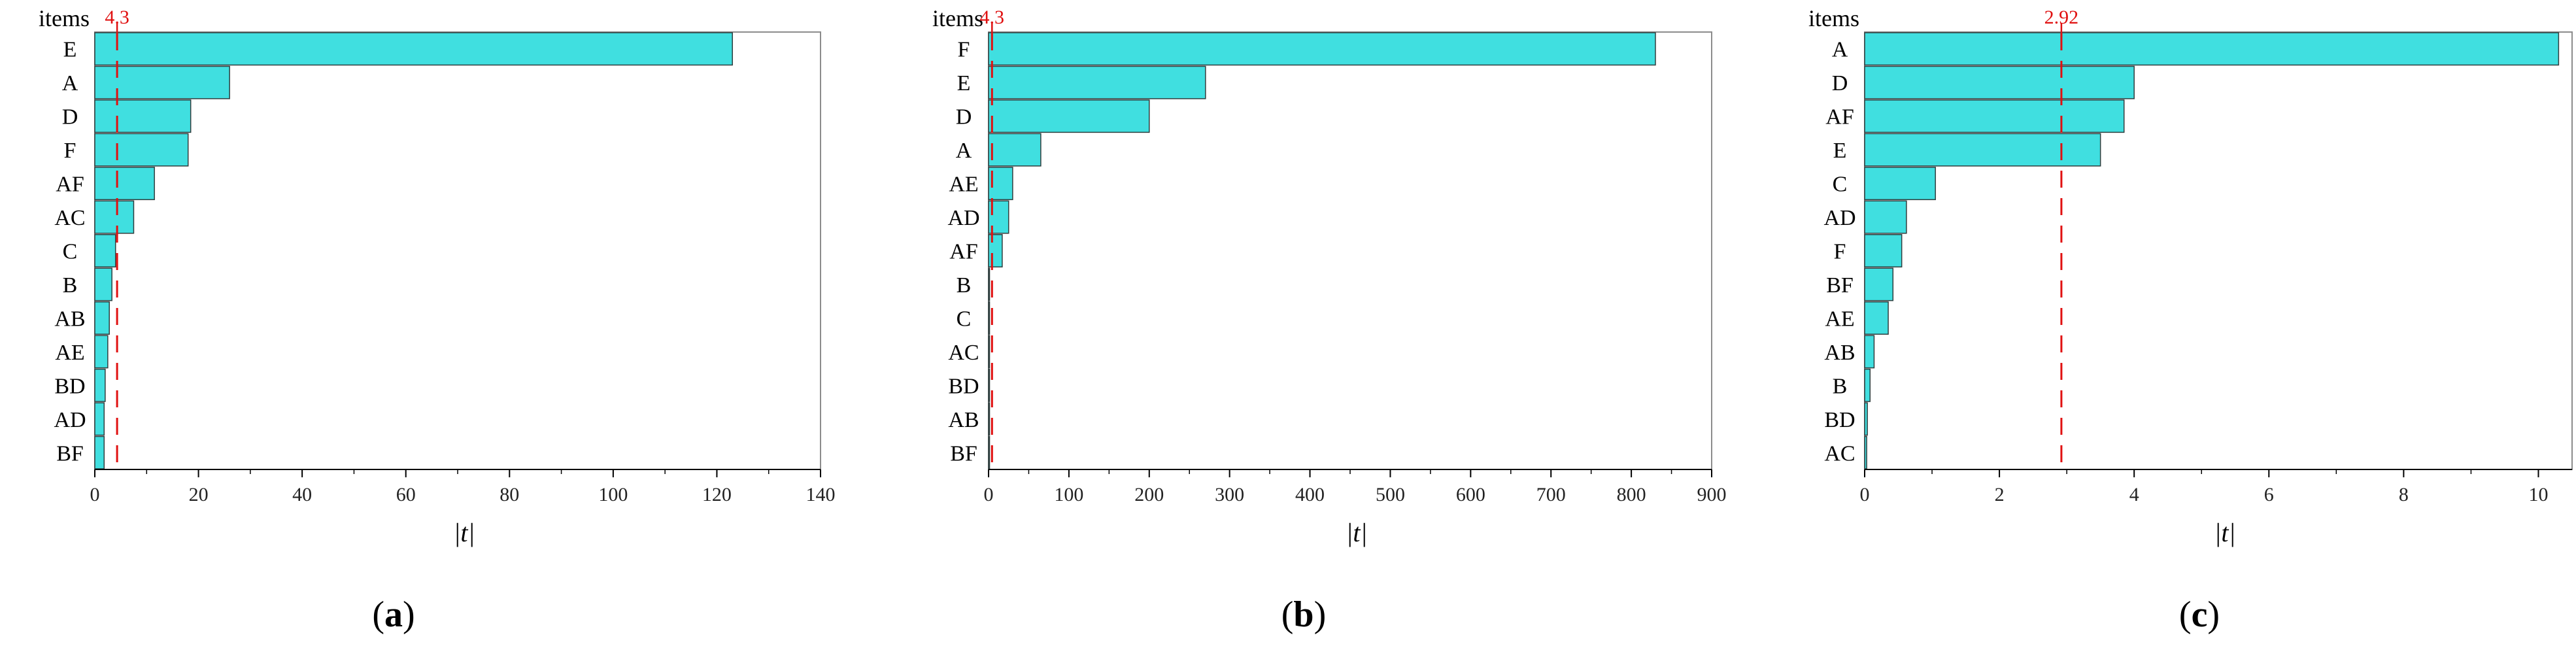 This screenshot has width=2576, height=663. Describe the element at coordinates (406, 494) in the screenshot. I see `x-tick-label: 60` at that location.